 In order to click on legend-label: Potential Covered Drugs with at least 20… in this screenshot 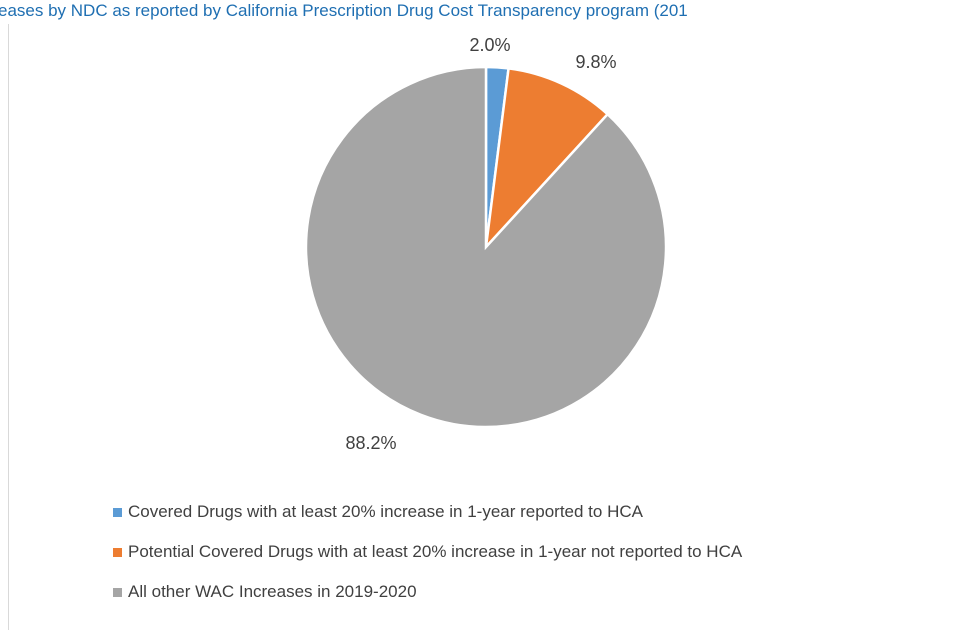, I will do `click(435, 551)`.